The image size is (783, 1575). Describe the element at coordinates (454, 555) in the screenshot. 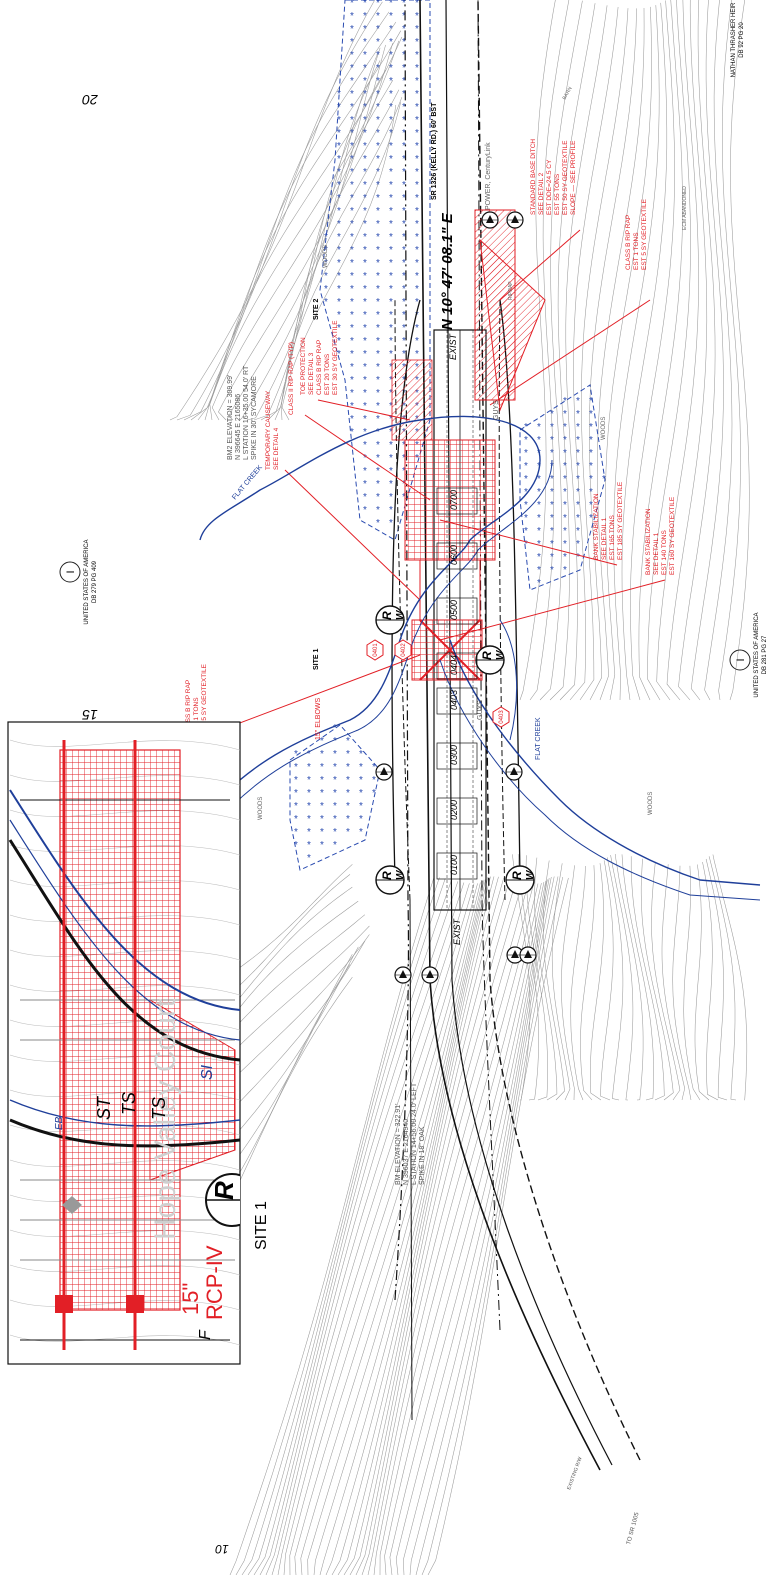

I see `station-0600: 0600` at that location.